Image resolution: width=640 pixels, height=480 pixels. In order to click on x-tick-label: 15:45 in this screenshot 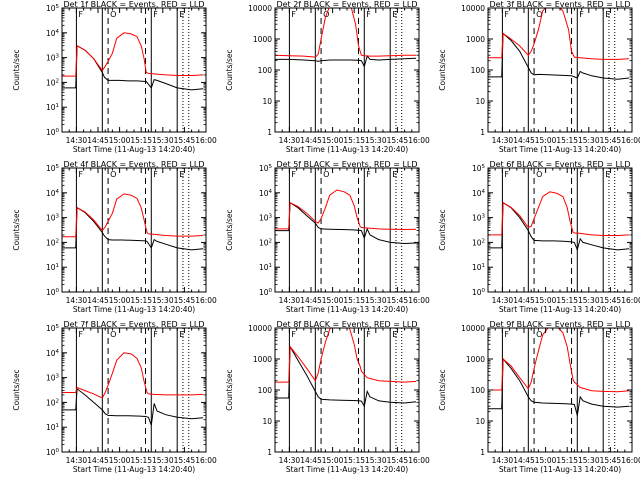, I will do `click(185, 460)`.